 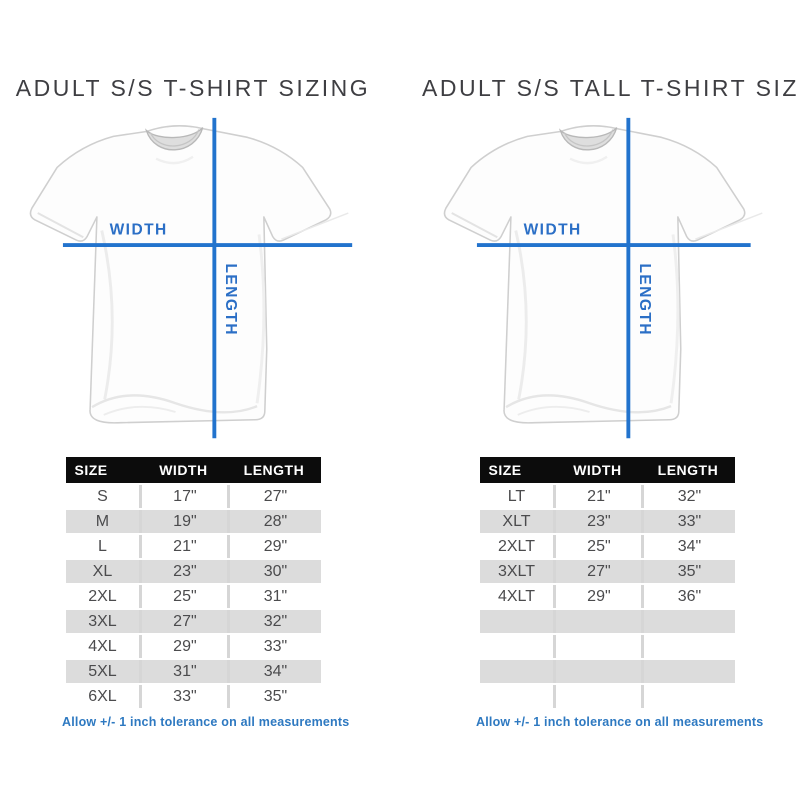 I want to click on cell-size: M, so click(x=102, y=521).